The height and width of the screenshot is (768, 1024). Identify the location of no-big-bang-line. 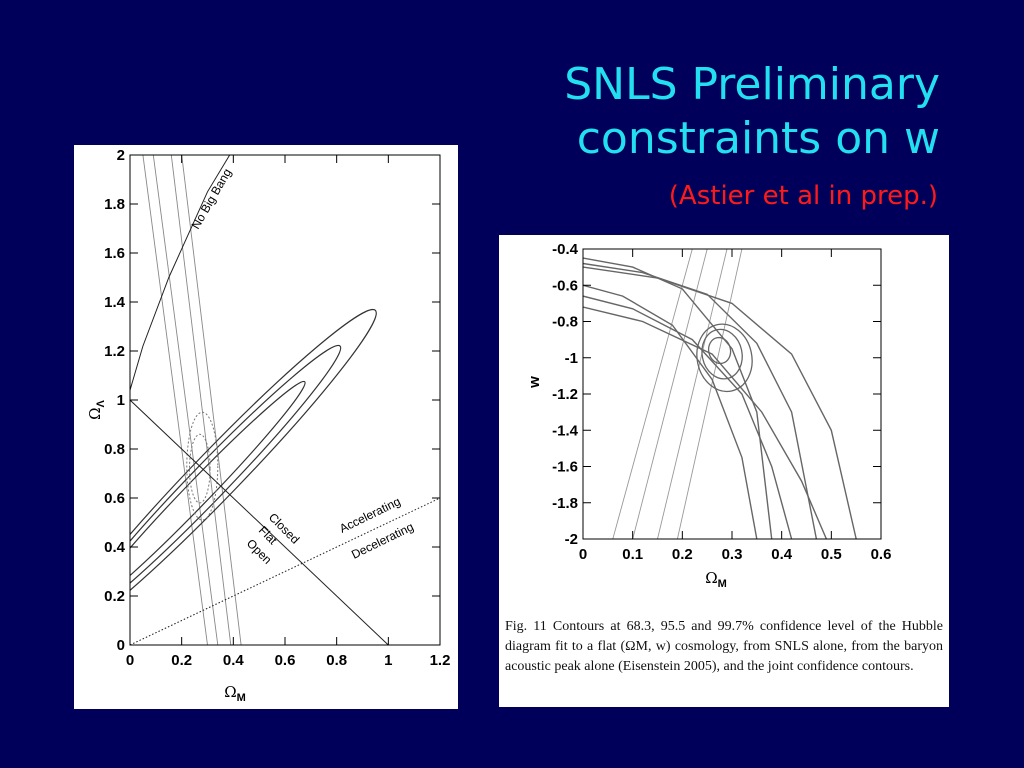
(180, 273).